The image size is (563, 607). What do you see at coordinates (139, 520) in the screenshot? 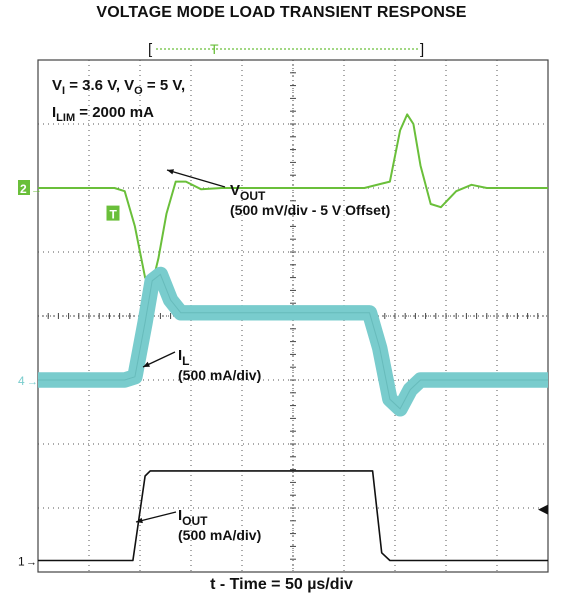
I see `iout-arrow-head` at bounding box center [139, 520].